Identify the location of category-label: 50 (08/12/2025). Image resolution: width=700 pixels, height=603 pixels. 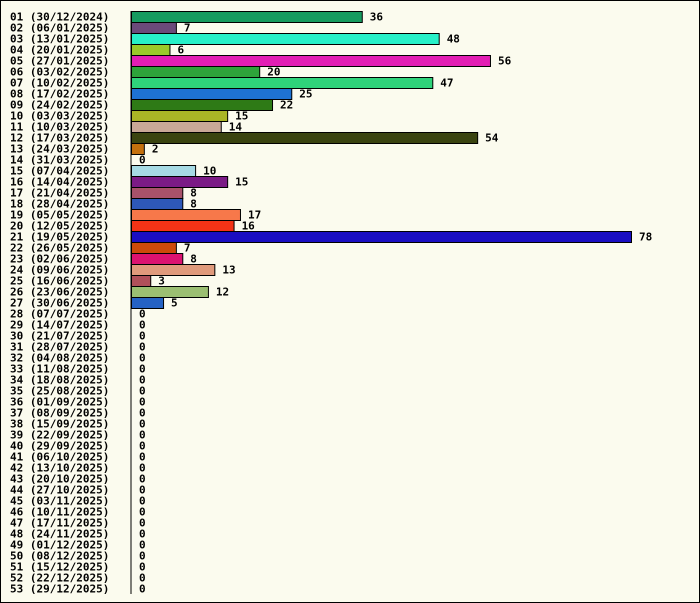
(59, 556).